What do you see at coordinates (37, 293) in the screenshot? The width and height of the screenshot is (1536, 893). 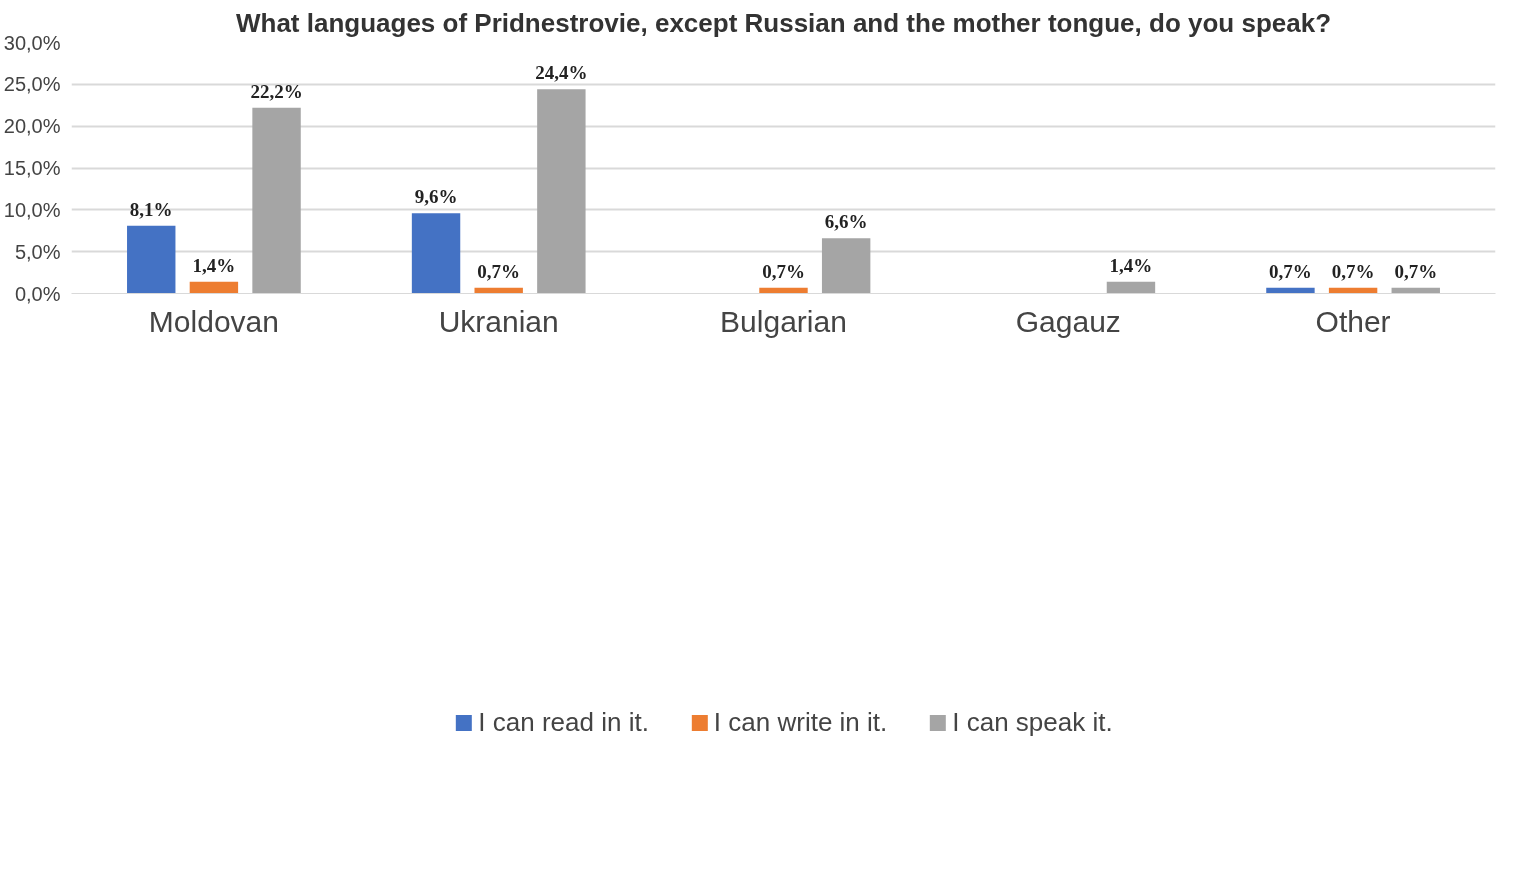 I see `y-tick-label: 0,0%` at bounding box center [37, 293].